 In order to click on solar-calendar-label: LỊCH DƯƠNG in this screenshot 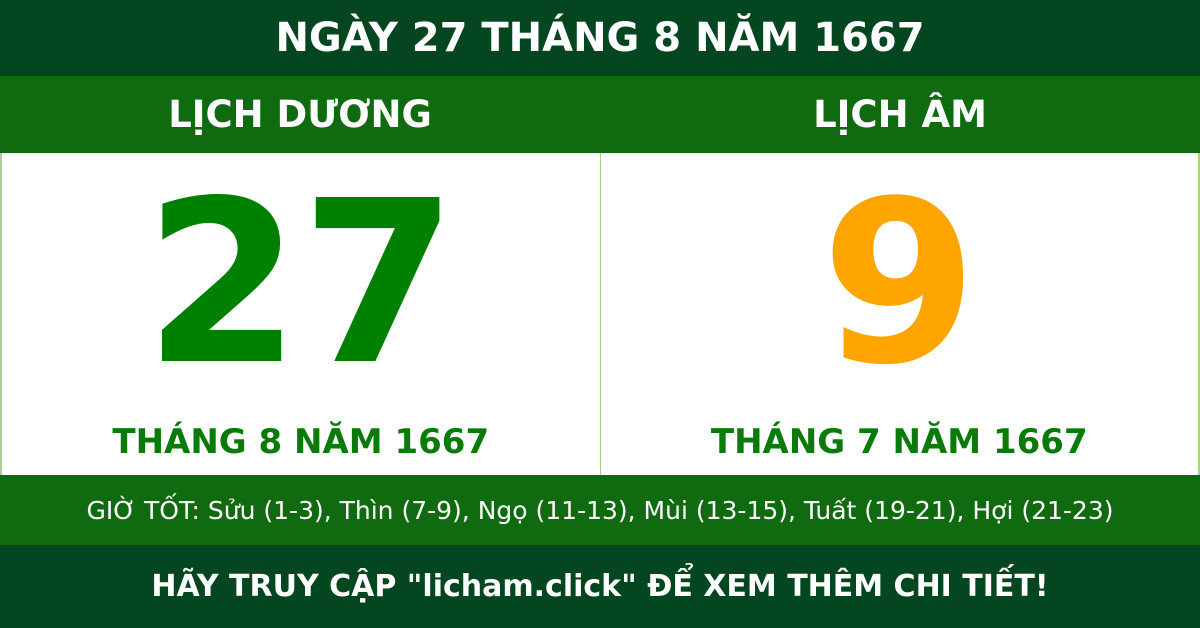, I will do `click(300, 114)`.